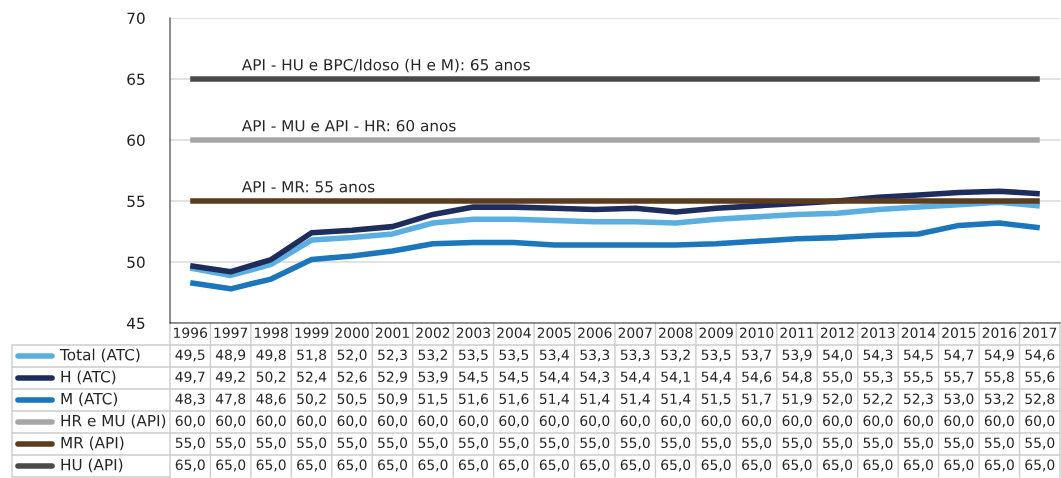  I want to click on data-label: 50,2, so click(271, 377).